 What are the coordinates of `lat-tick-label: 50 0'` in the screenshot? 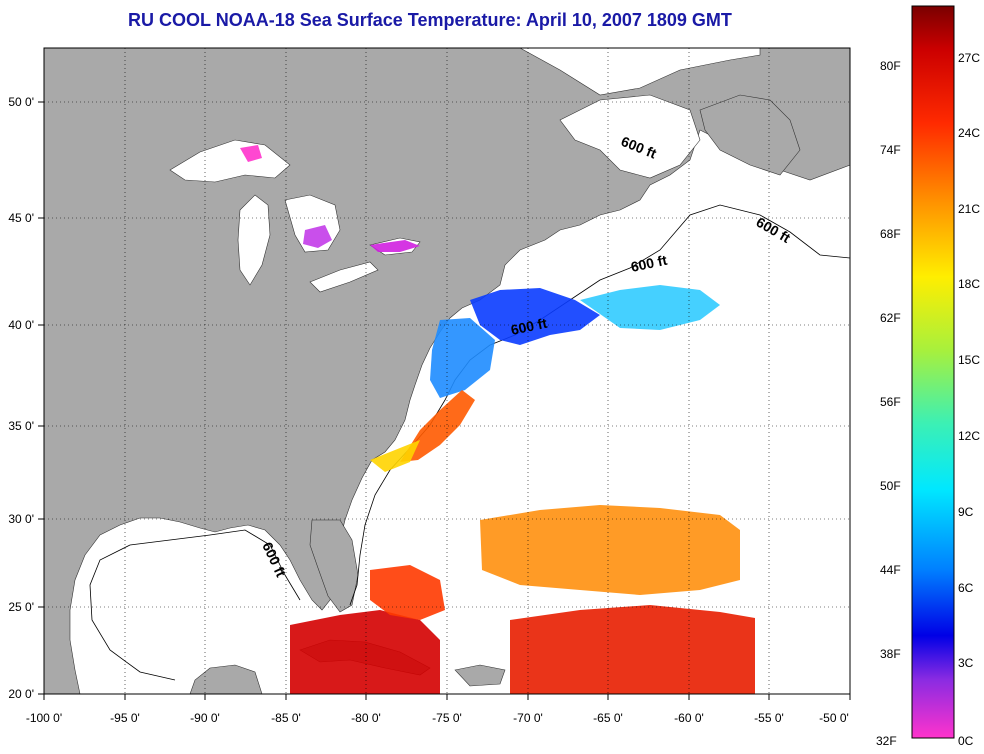 It's located at (21, 102).